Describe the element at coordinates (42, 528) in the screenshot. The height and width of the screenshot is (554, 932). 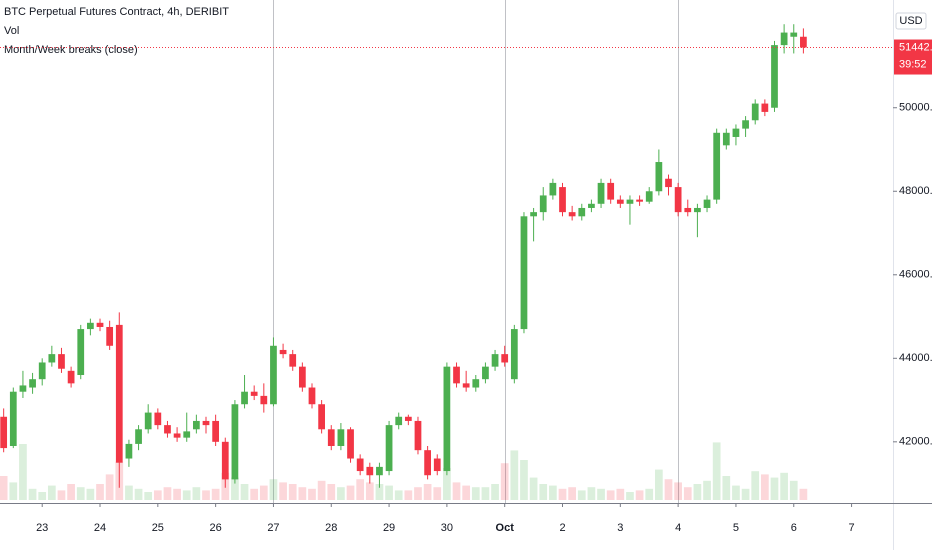
I see `x-tick-label: 23` at that location.